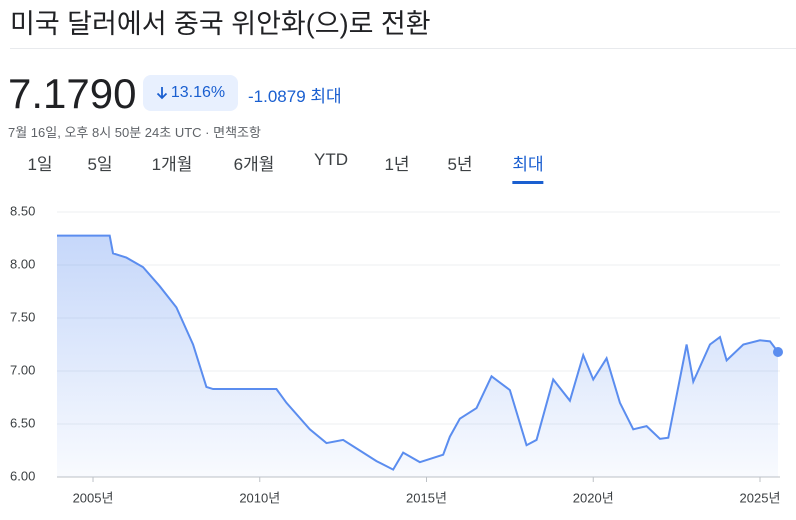 Image resolution: width=796 pixels, height=520 pixels. I want to click on disclaimer: 면책조항, so click(237, 132).